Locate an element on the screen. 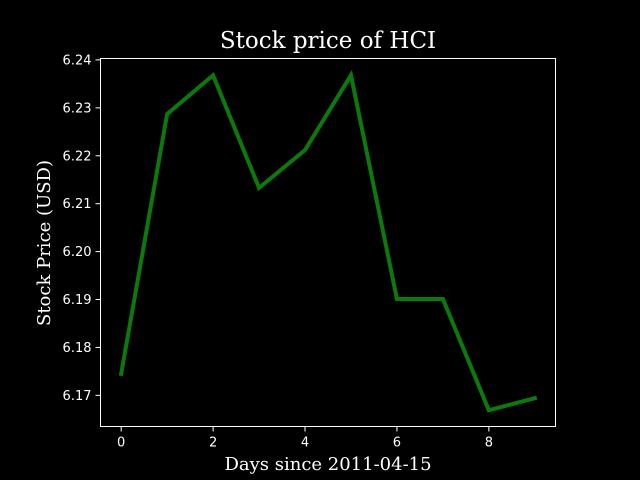  y-tick-label: 6.23 is located at coordinates (77, 108).